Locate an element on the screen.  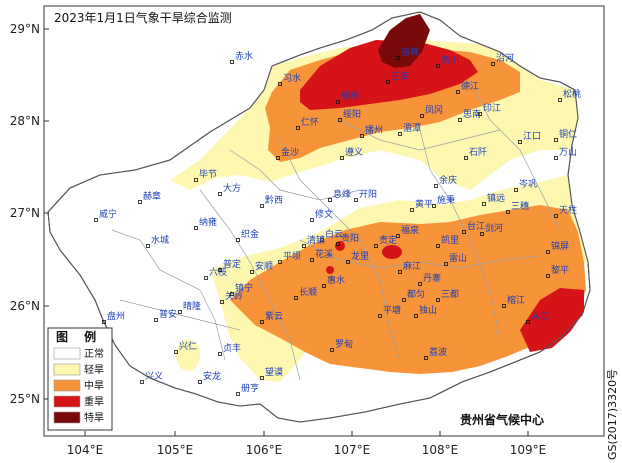
city-marker: 兴仁 is located at coordinates (185, 347).